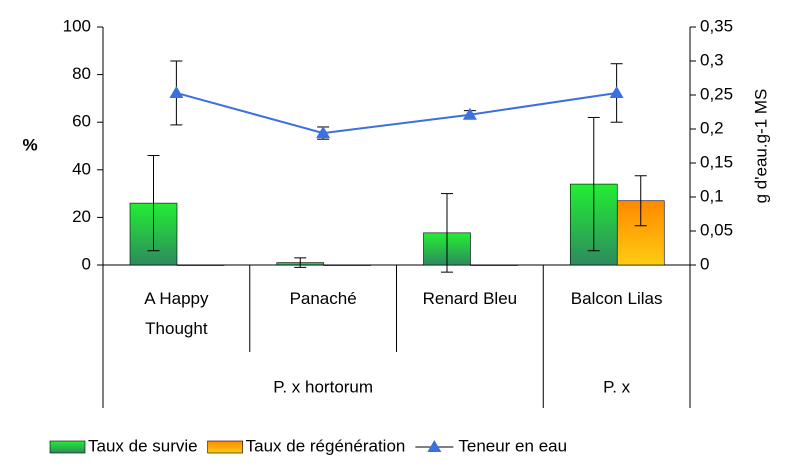 The image size is (800, 470). I want to click on y2-tick-label: 0,35, so click(716, 25).